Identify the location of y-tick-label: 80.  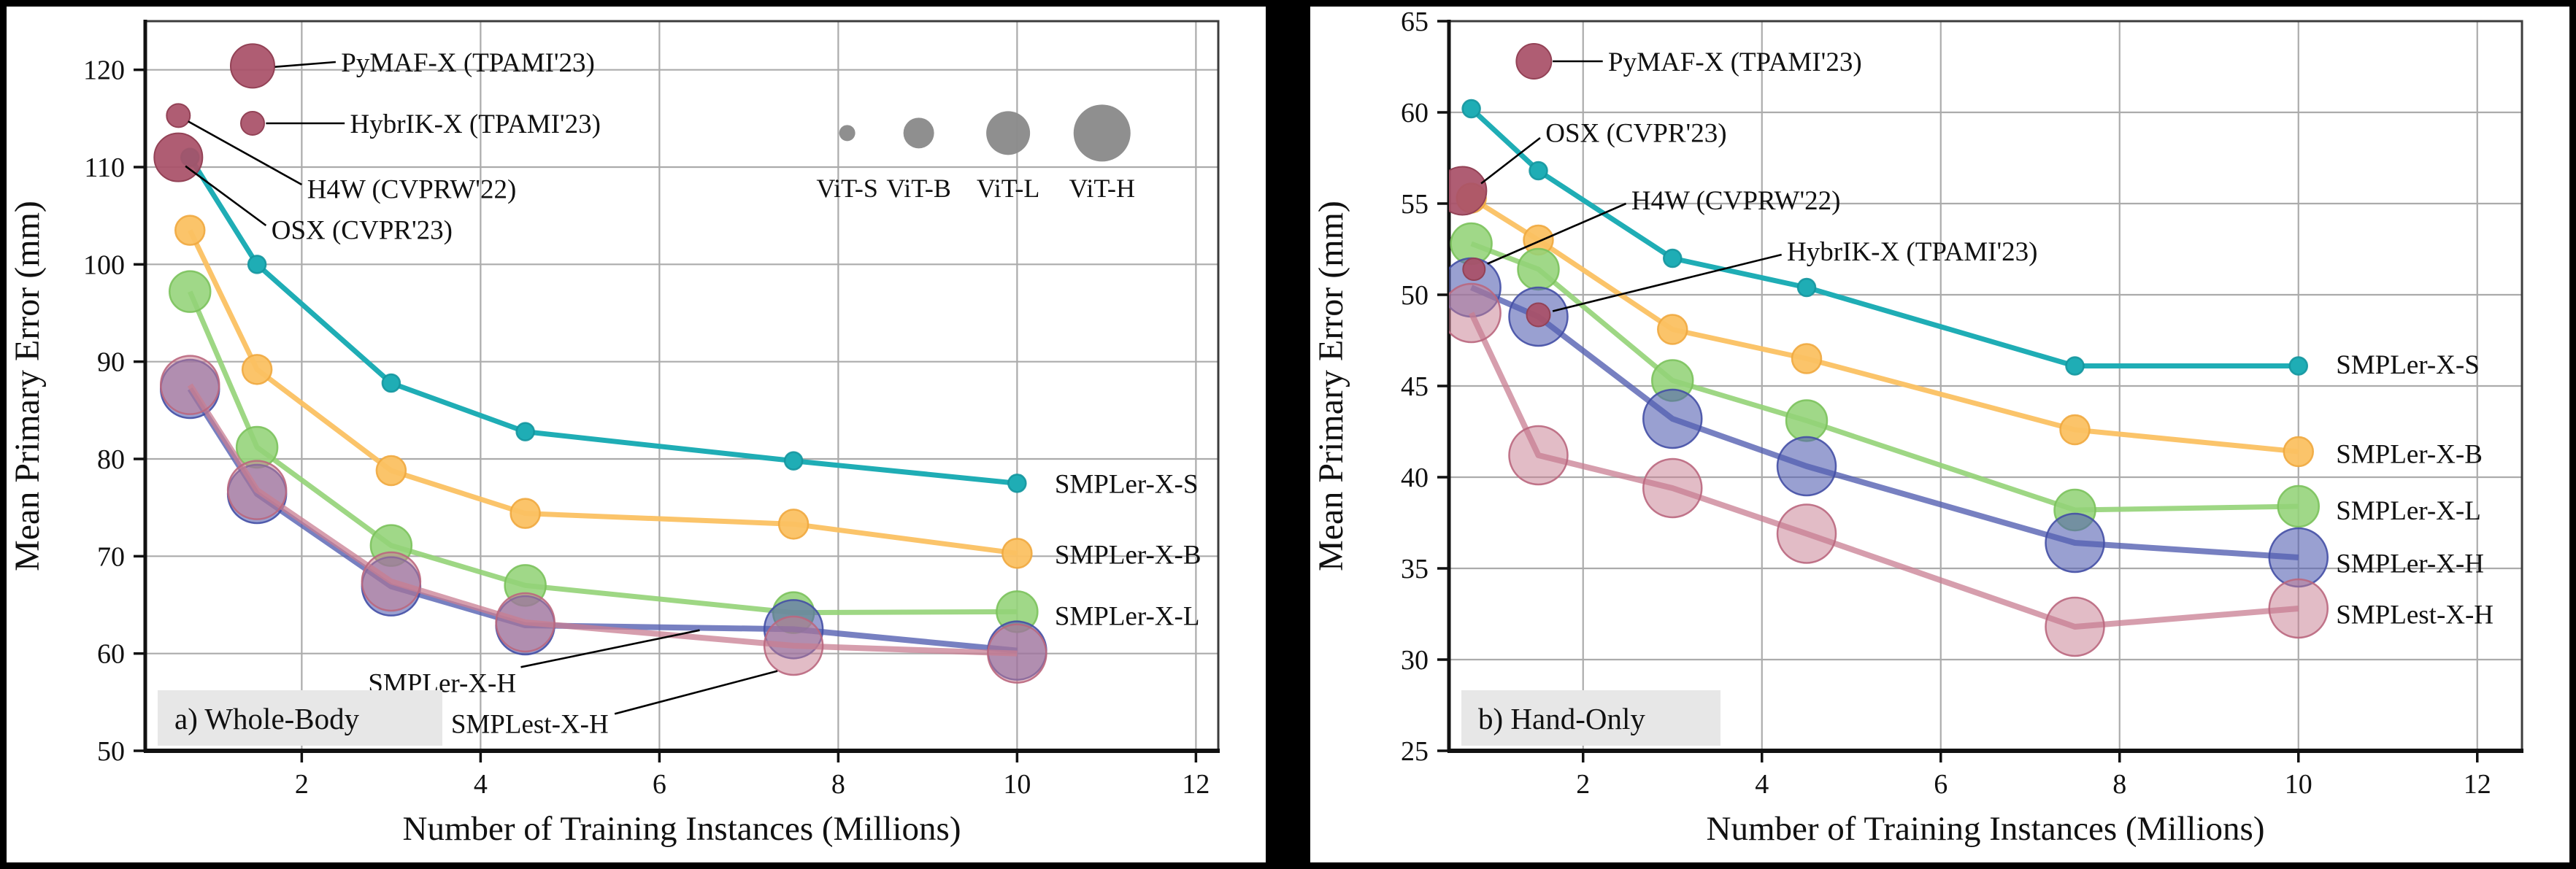
(111, 460).